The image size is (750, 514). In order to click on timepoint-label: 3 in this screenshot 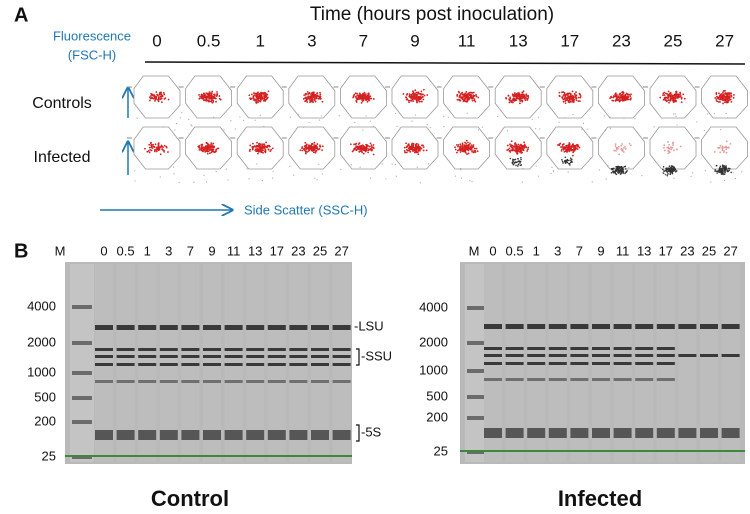, I will do `click(311, 40)`.